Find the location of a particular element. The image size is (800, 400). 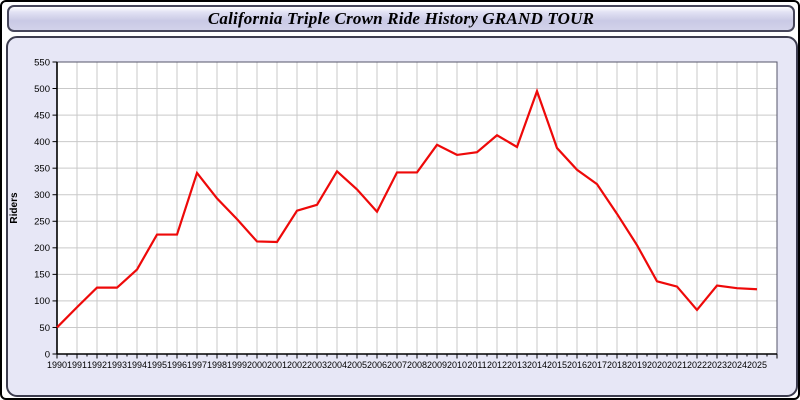

svg-text: 2016 is located at coordinates (577, 365).